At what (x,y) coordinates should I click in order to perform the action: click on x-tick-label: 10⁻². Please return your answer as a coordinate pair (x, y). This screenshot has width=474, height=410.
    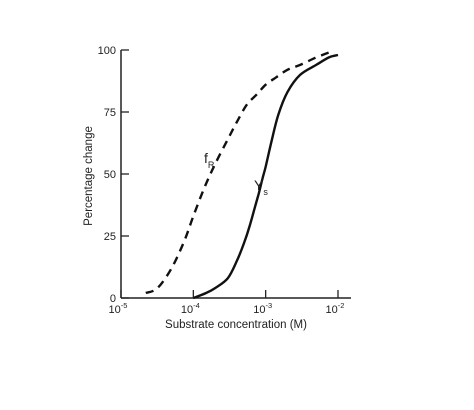
    Looking at the image, I should click on (335, 308).